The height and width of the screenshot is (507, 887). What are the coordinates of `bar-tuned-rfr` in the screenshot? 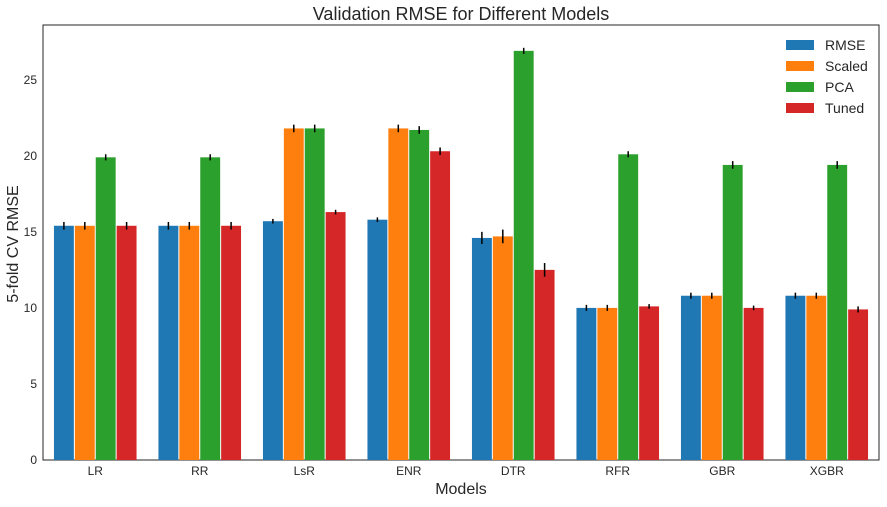 It's located at (649, 383).